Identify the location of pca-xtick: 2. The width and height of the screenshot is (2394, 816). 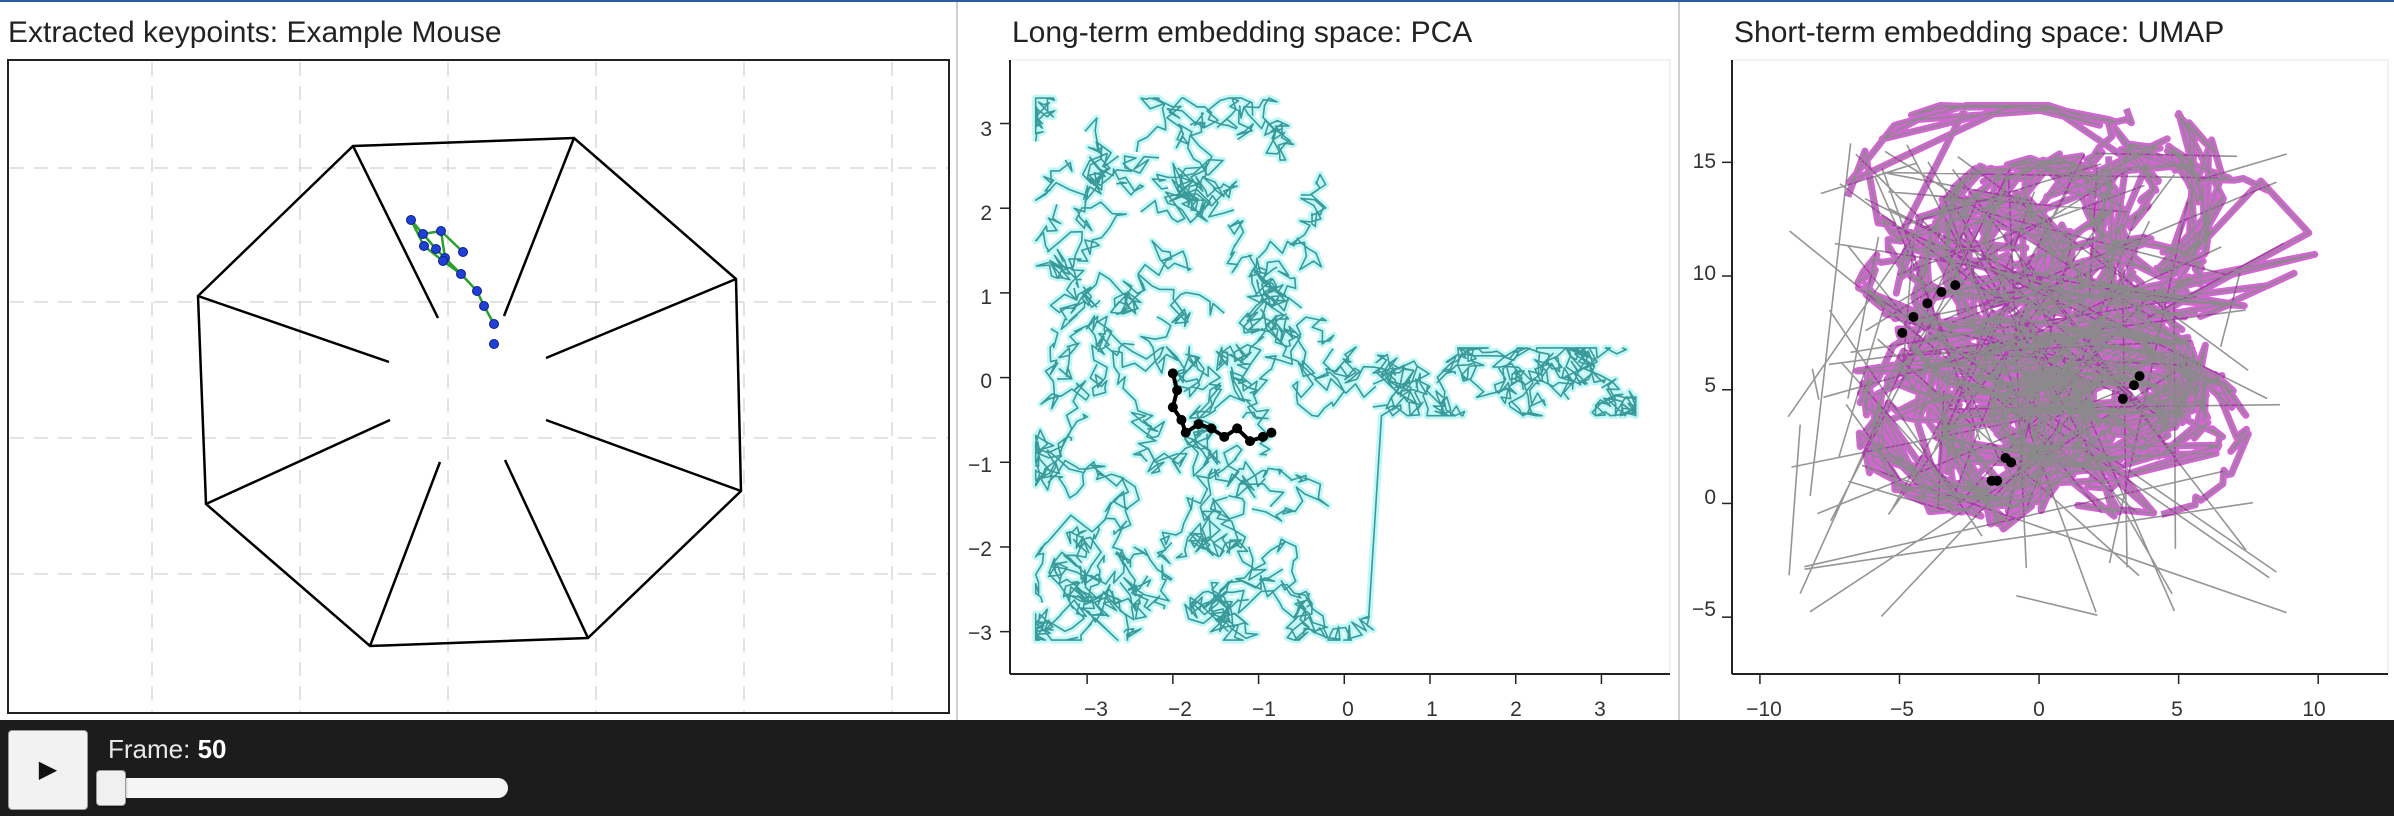
(1516, 709).